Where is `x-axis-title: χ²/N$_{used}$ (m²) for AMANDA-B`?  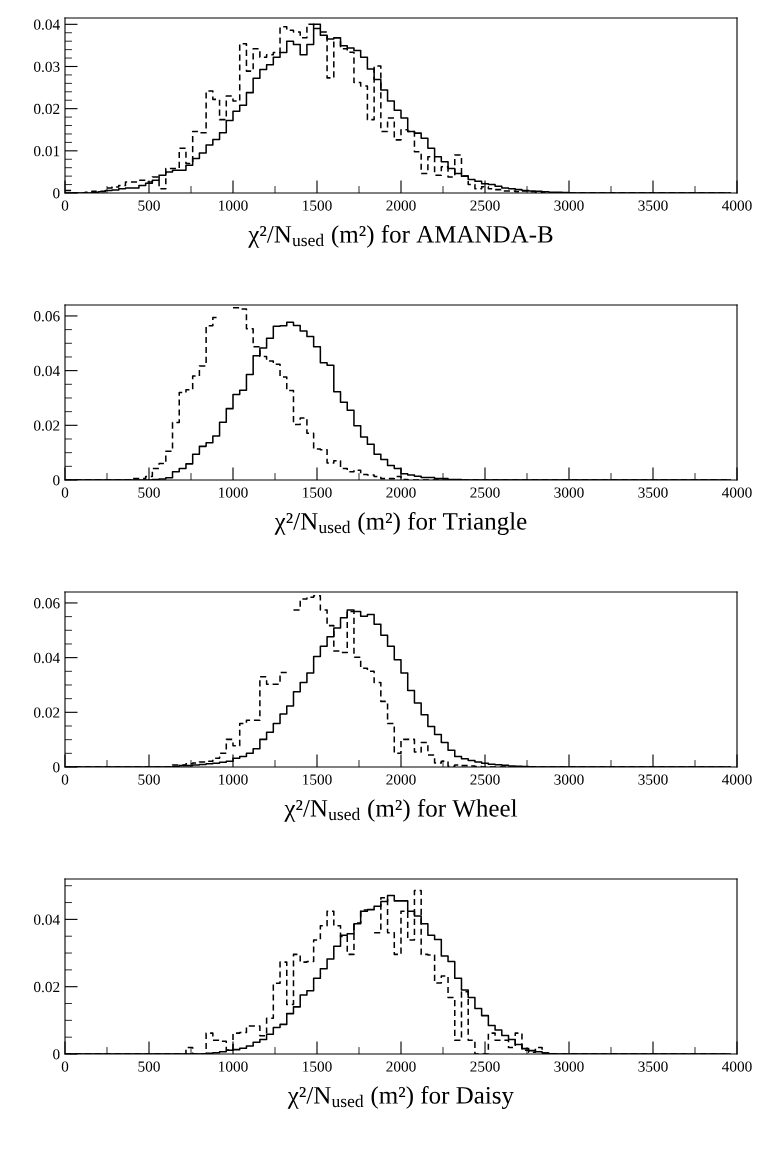 x-axis-title: χ²/N$_{used}$ (m²) for AMANDA-B is located at coordinates (400, 236).